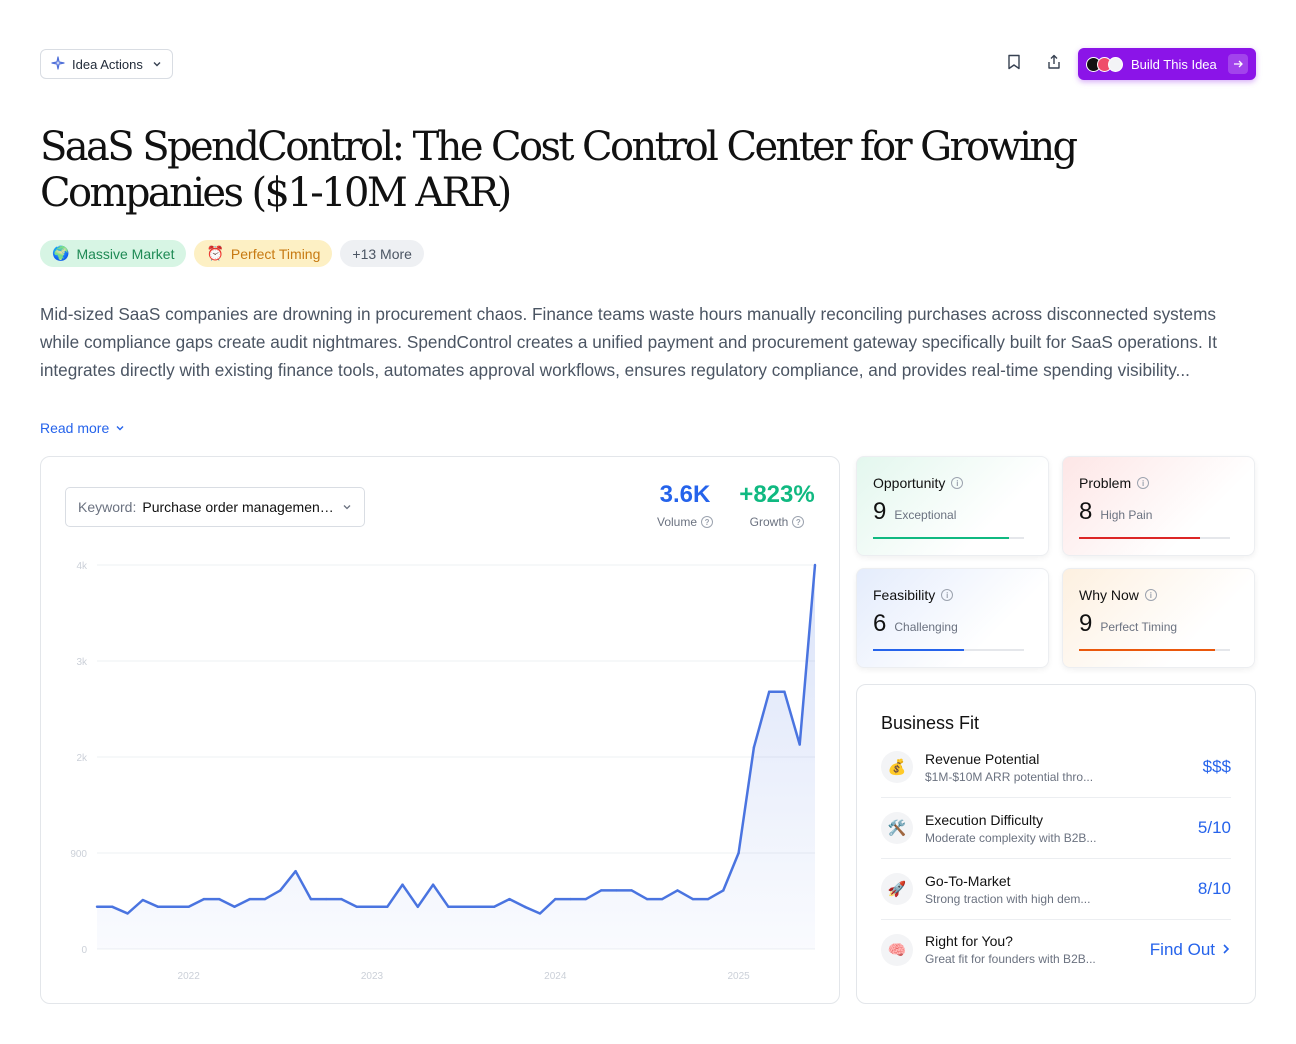 This screenshot has width=1296, height=1044. I want to click on tag-massive-market: 🌍 Massive Market, so click(113, 253).